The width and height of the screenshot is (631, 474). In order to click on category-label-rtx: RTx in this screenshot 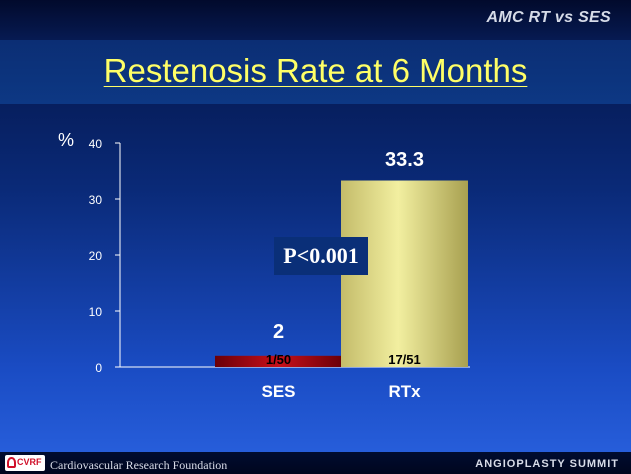, I will do `click(404, 391)`.